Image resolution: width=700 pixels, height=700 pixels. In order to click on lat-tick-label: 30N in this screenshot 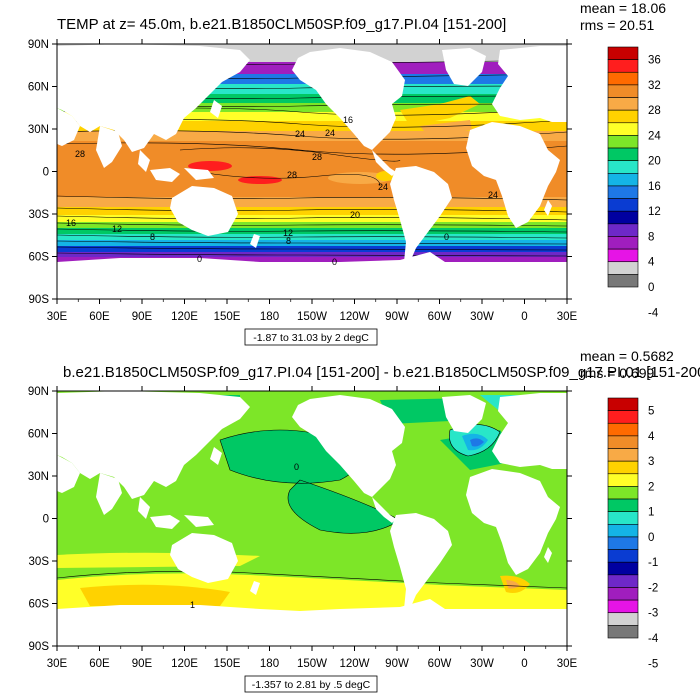, I will do `click(38, 477)`.